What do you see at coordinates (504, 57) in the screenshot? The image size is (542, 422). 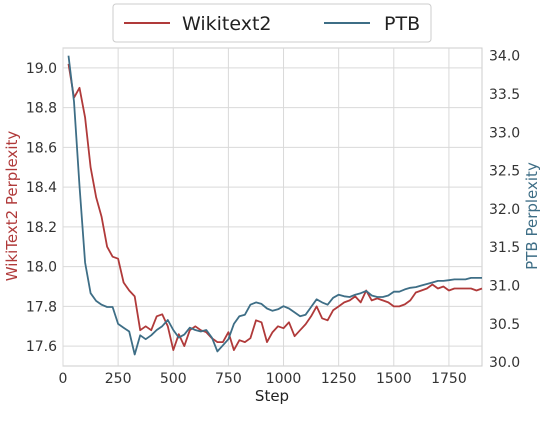 I see `right-y-tick-label: 34.0` at bounding box center [504, 57].